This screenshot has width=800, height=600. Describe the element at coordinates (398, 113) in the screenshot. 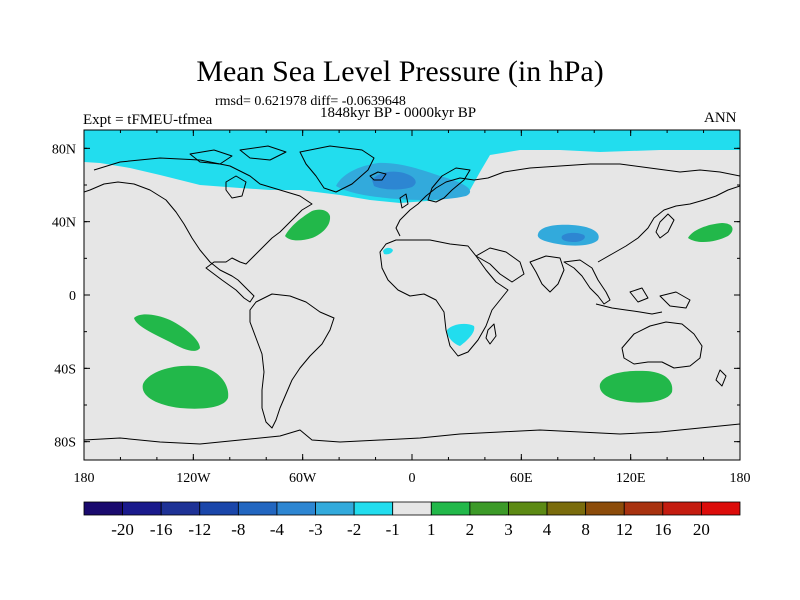

I see `time-period-label: 1848kyr BP - 0000kyr BP` at that location.